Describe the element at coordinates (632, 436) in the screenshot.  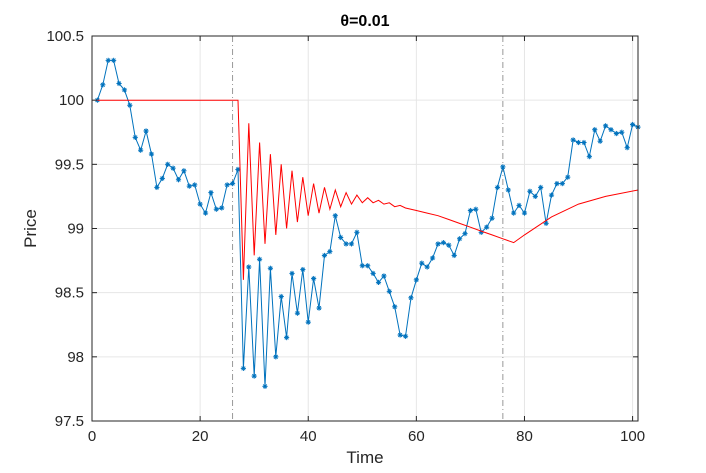
I see `x-tick-label: 100` at that location.